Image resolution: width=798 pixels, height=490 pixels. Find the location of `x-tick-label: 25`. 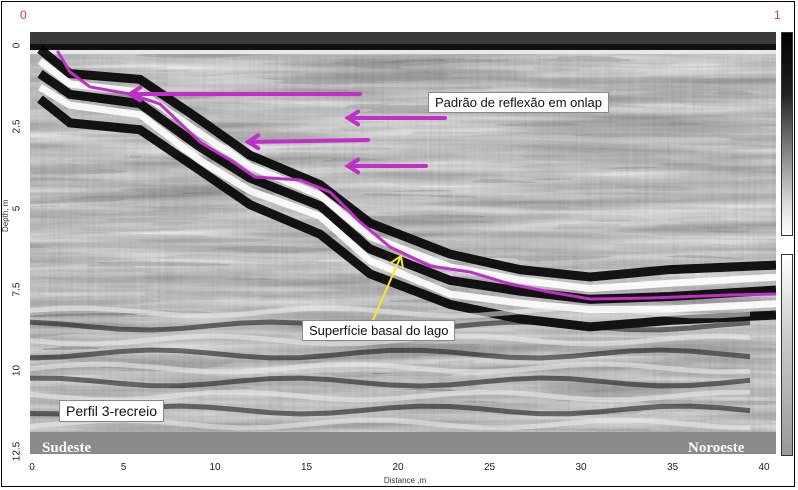

x-tick-label: 25 is located at coordinates (489, 467).